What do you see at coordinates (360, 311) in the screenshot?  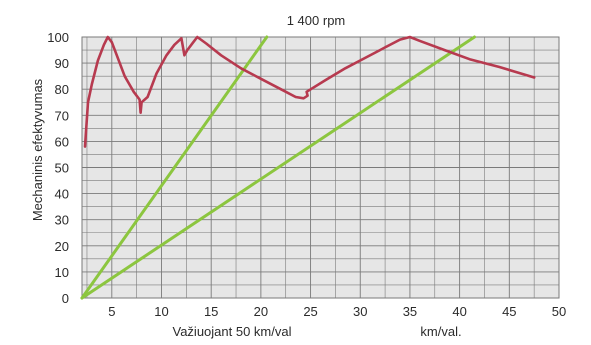 I see `x-tick-label: 30` at bounding box center [360, 311].